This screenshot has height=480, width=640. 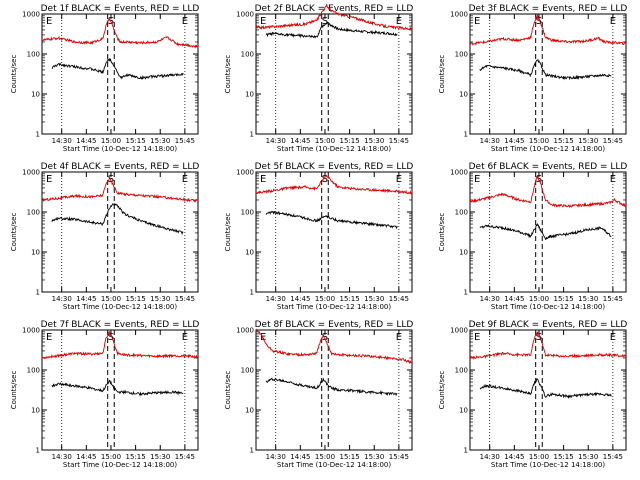 What do you see at coordinates (548, 325) in the screenshot?
I see `panel-title: Det 9f BLACK = Events, RED = LLD` at bounding box center [548, 325].